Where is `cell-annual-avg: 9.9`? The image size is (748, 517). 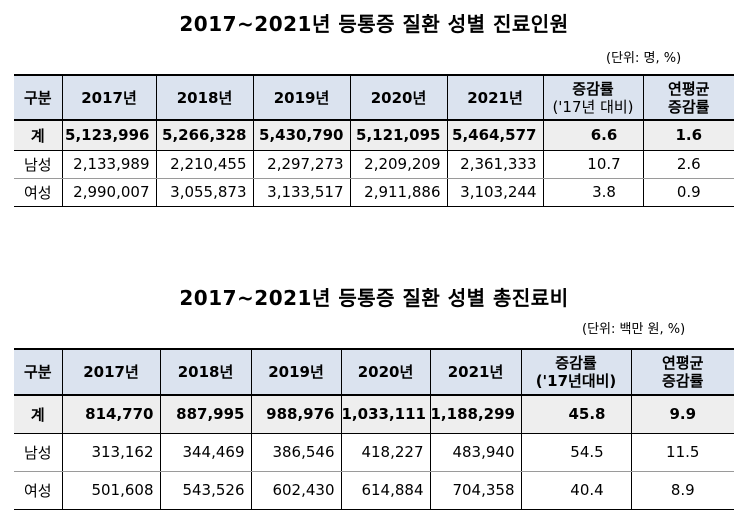 cell-annual-avg: 9.9 is located at coordinates (682, 414).